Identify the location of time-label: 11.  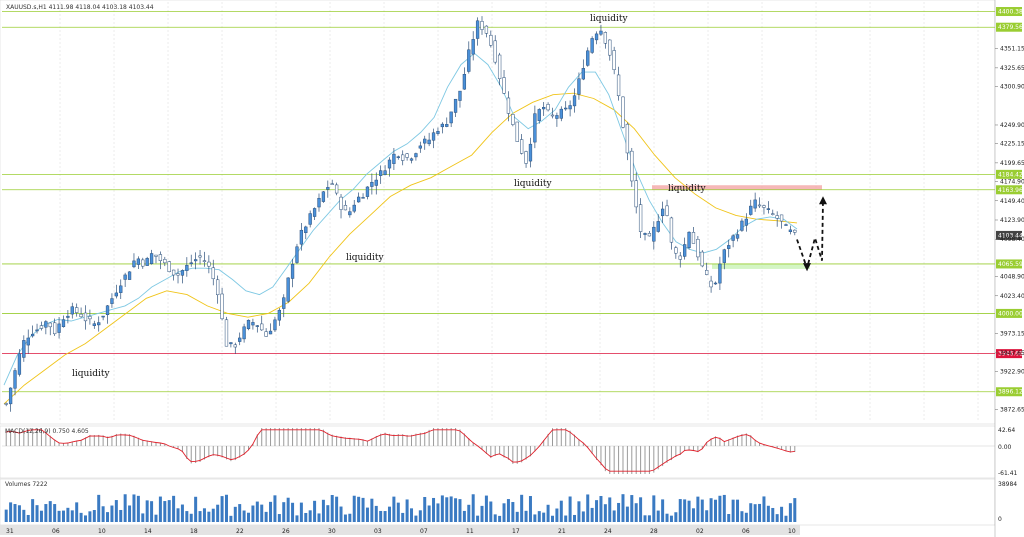
(470, 531).